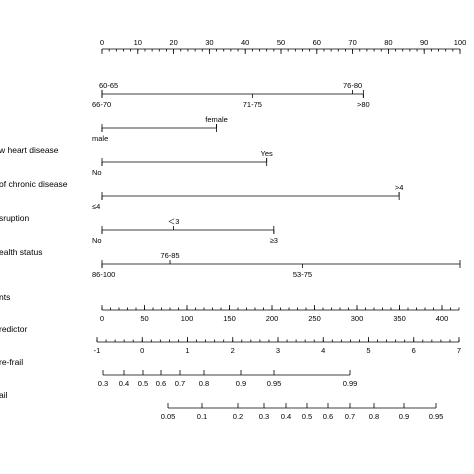 This screenshot has height=474, width=474. Describe the element at coordinates (238, 416) in the screenshot. I see `scale-tick-label: 0.2` at that location.